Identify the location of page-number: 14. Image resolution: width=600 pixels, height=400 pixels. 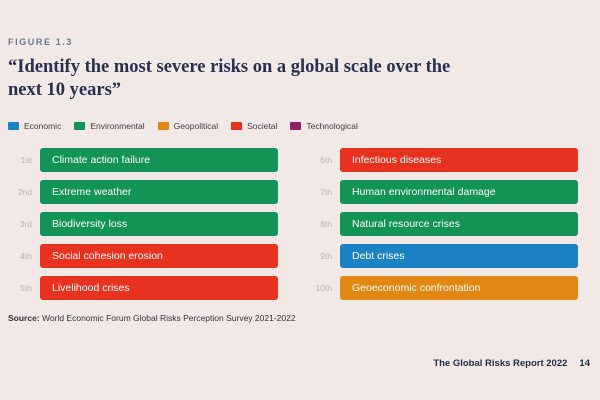
(584, 363).